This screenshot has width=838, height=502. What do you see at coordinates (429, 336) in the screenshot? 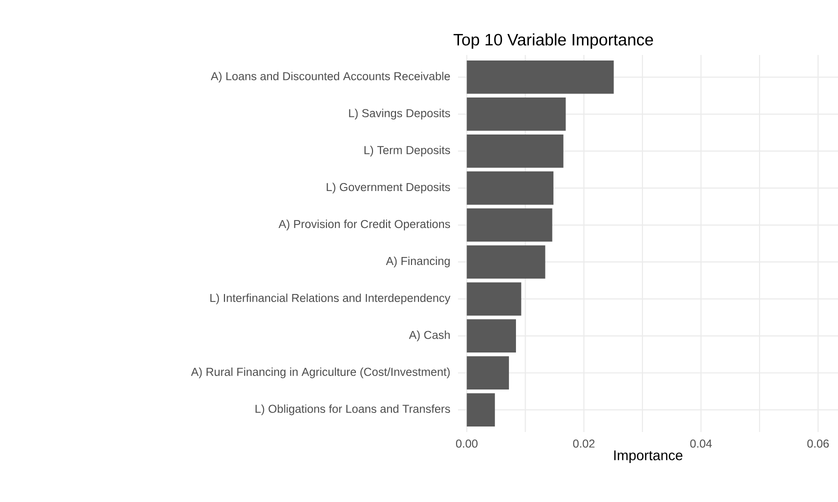
I see `y-tick-label: A) Cash` at bounding box center [429, 336].